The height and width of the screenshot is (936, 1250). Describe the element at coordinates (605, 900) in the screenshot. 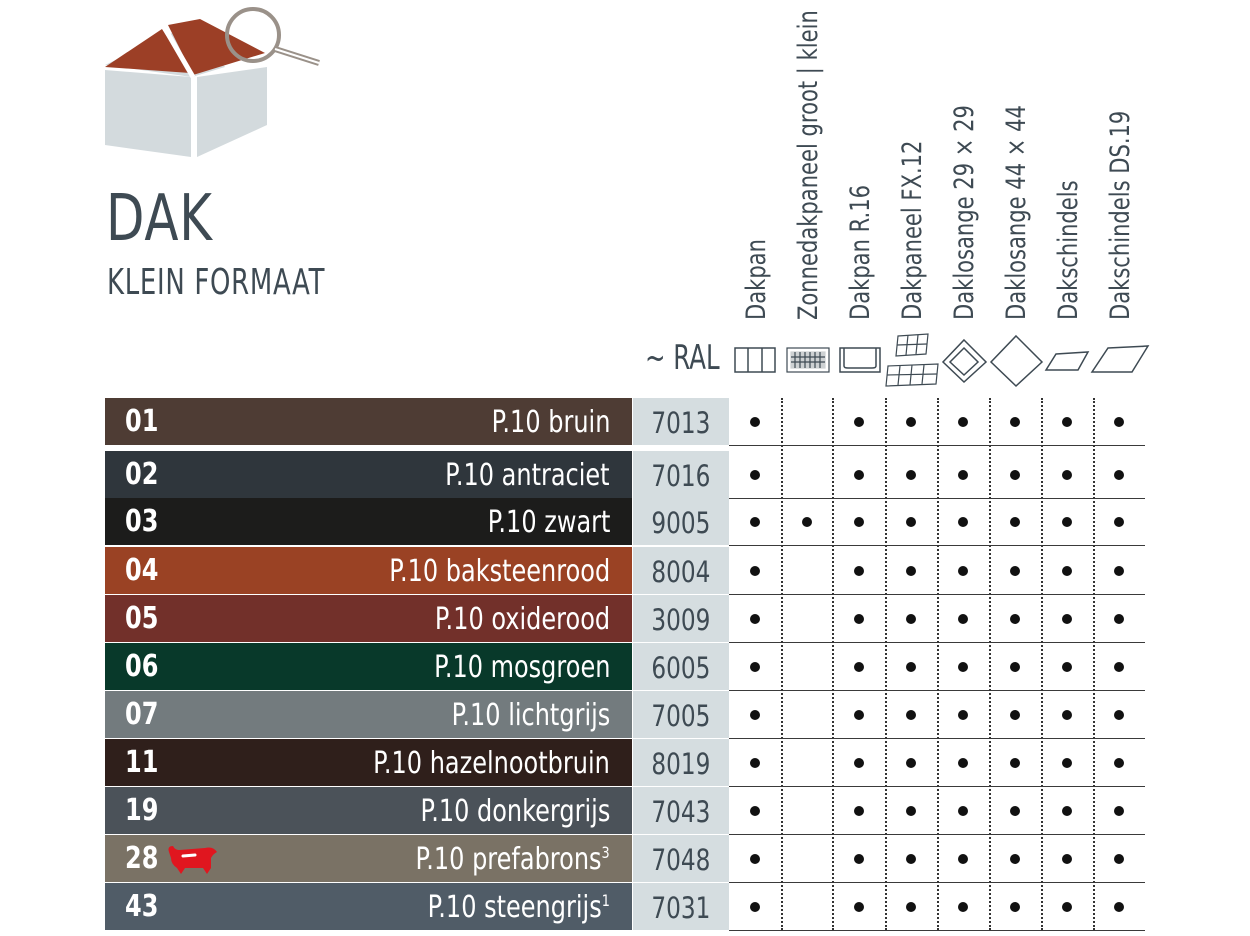

I see `footnote-marker: 1` at that location.